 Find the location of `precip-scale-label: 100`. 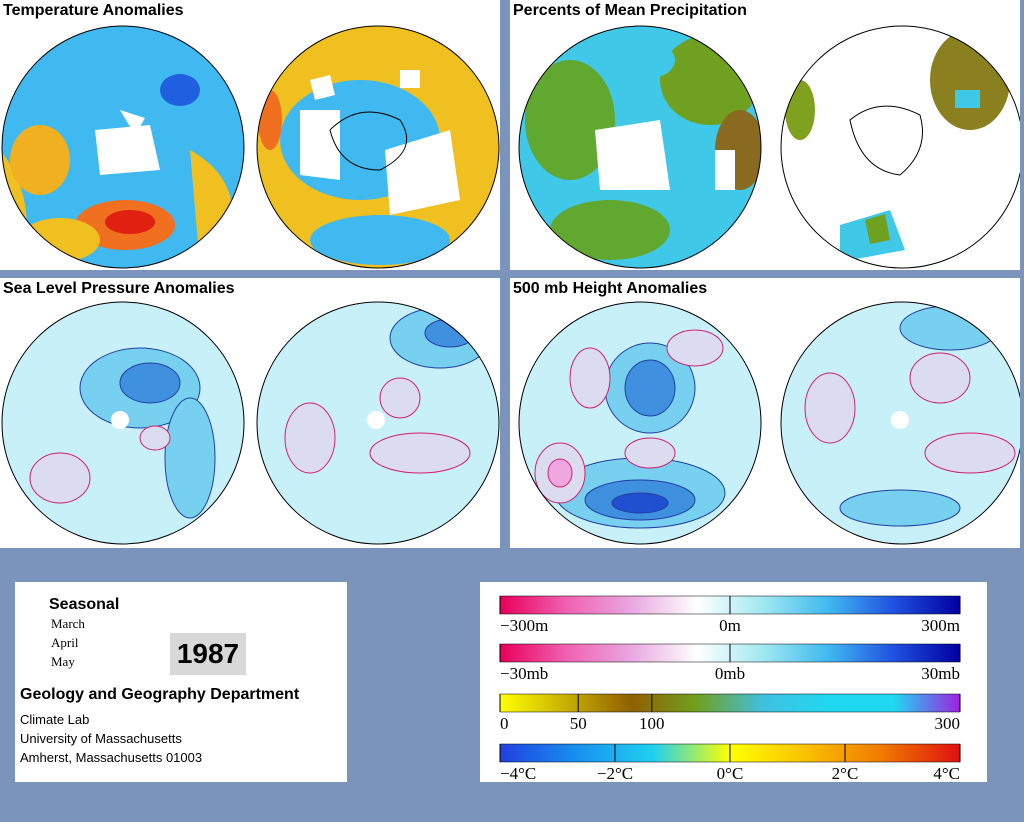

precip-scale-label: 100 is located at coordinates (652, 723).